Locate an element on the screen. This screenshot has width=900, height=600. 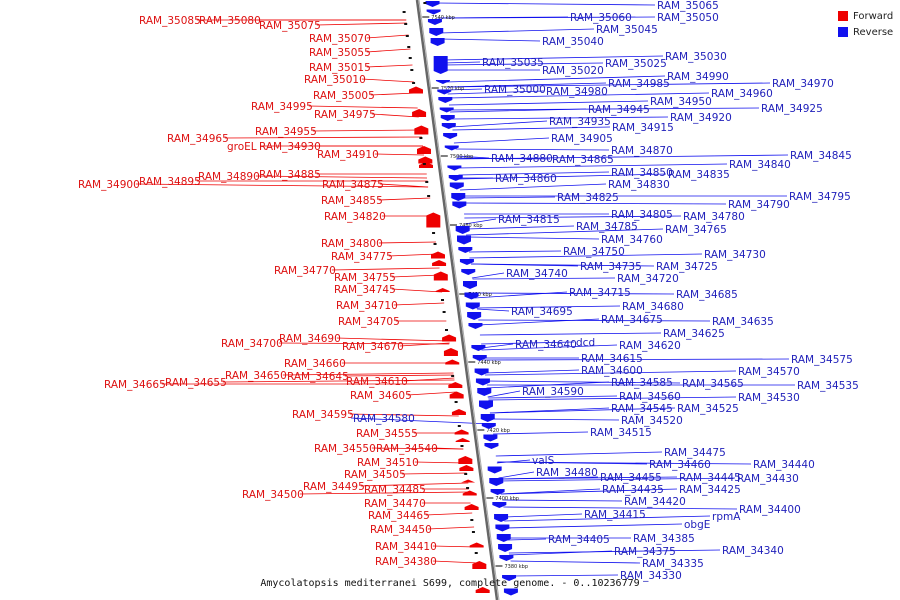
gene-label-ram-34815: RAM_34815 is located at coordinates (529, 220).